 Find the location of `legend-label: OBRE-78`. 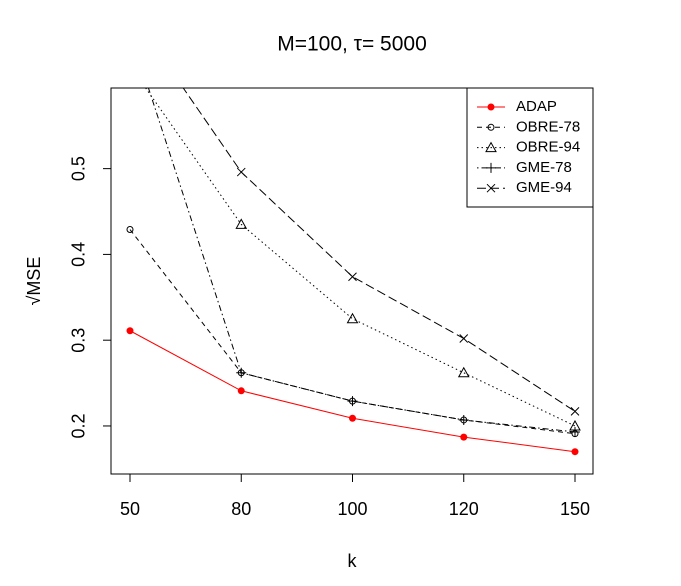

legend-label: OBRE-78 is located at coordinates (548, 126).